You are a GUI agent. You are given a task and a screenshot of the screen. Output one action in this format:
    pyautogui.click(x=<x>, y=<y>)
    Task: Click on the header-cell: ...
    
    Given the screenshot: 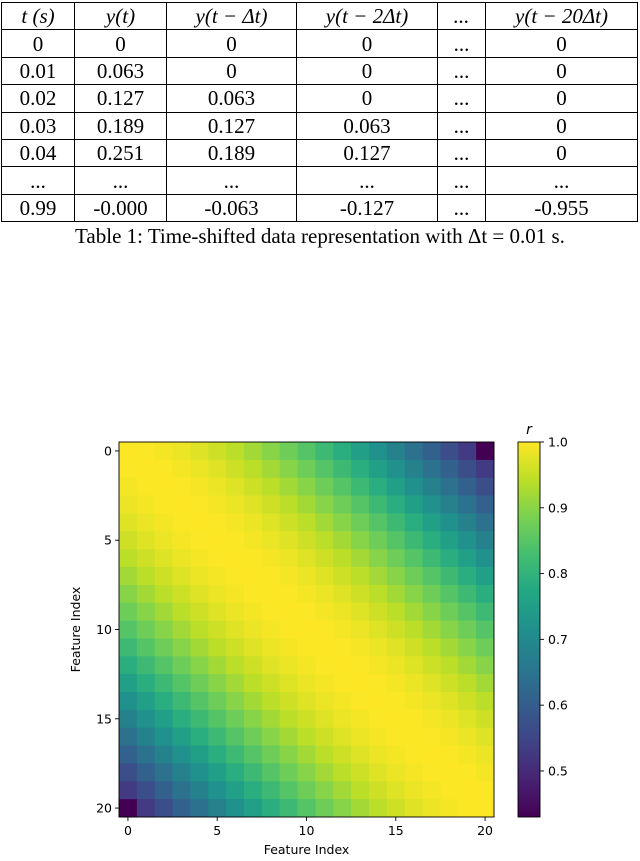 What is the action you would take?
    pyautogui.click(x=461, y=16)
    